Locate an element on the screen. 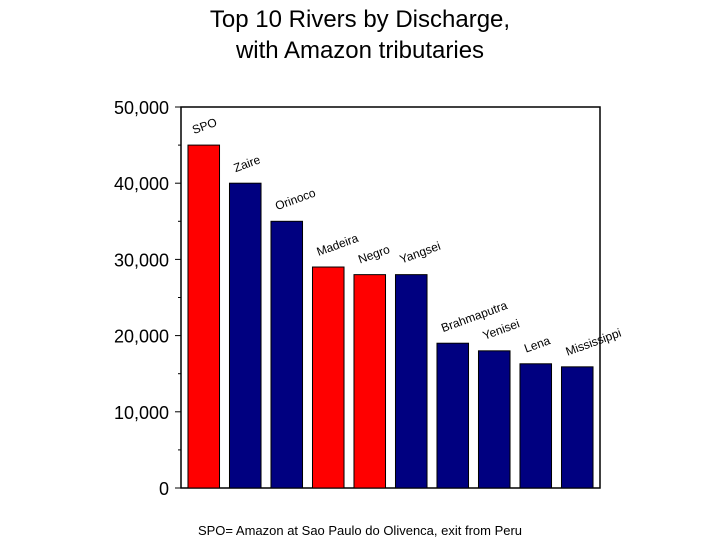 This screenshot has height=540, width=720. bar-orinoco is located at coordinates (287, 354).